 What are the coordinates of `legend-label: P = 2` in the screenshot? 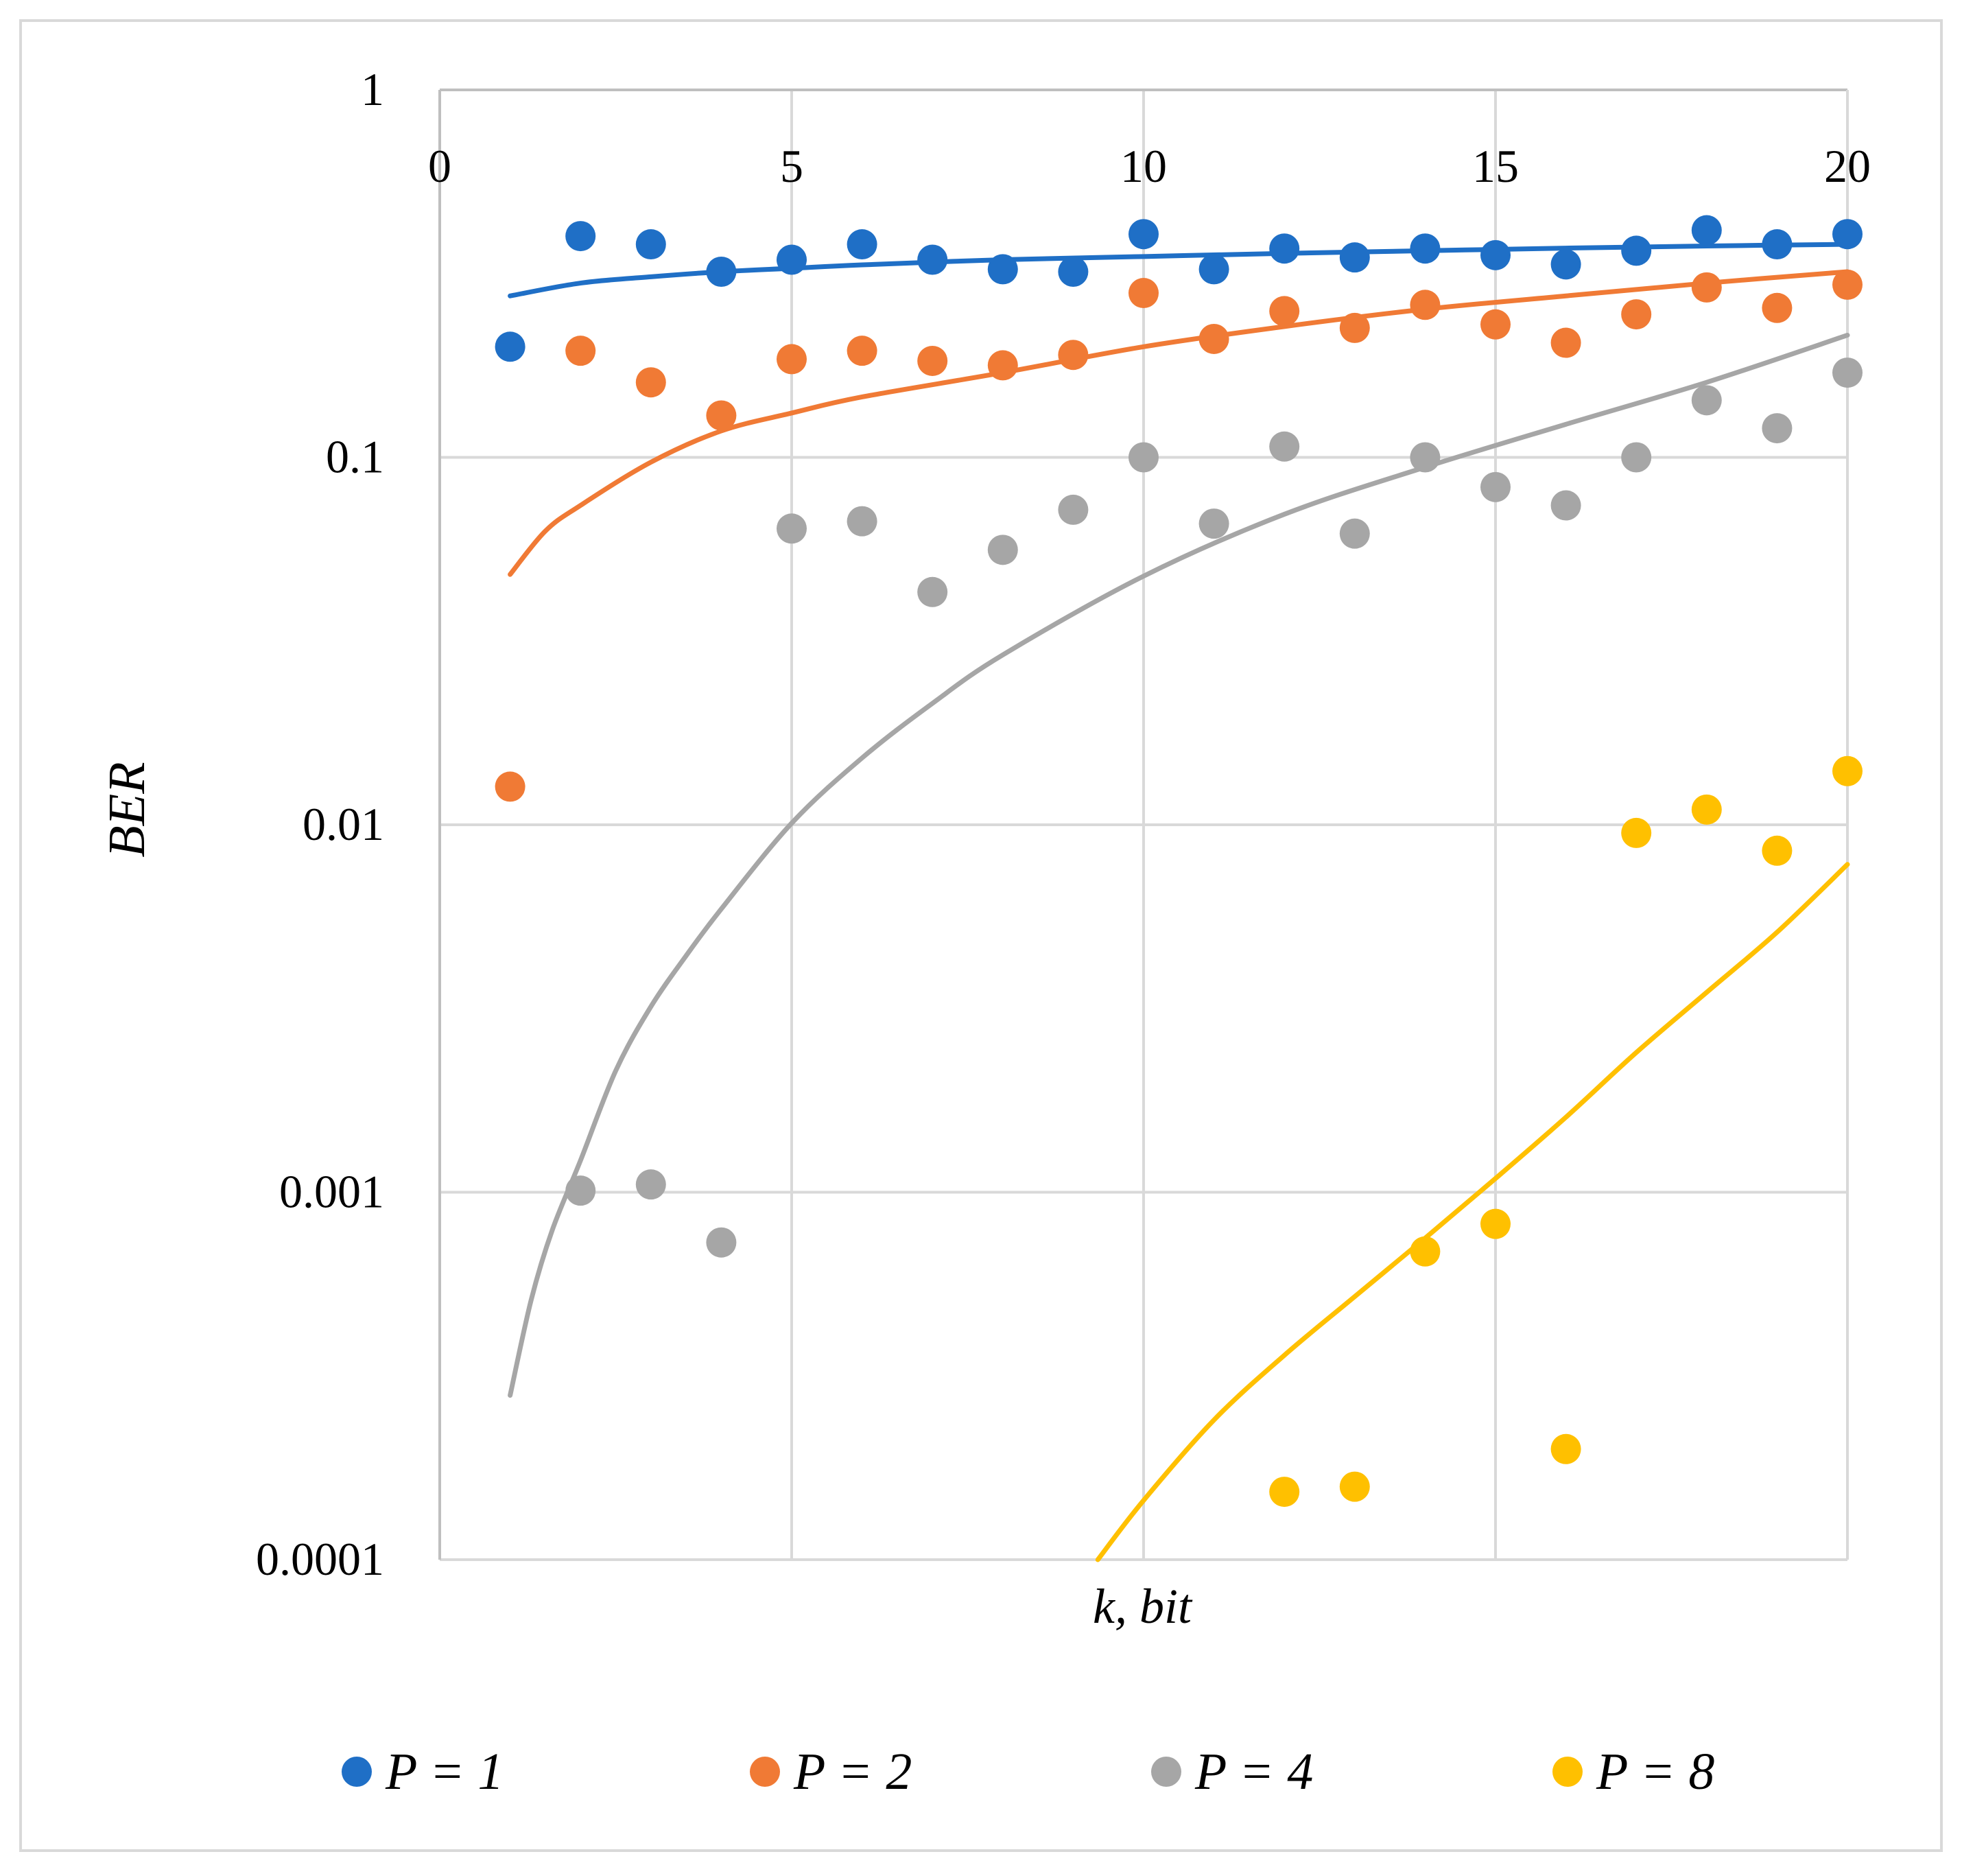 It's located at (852, 1772).